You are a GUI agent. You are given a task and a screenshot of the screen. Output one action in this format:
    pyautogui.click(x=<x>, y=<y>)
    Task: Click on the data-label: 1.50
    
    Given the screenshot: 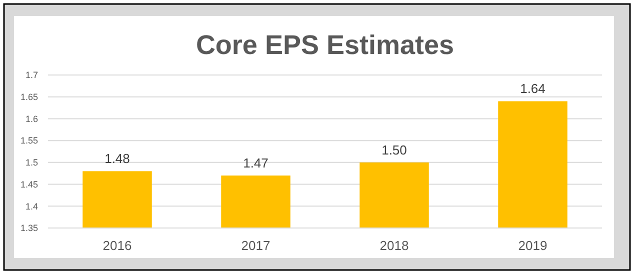 What is the action you would take?
    pyautogui.click(x=394, y=150)
    